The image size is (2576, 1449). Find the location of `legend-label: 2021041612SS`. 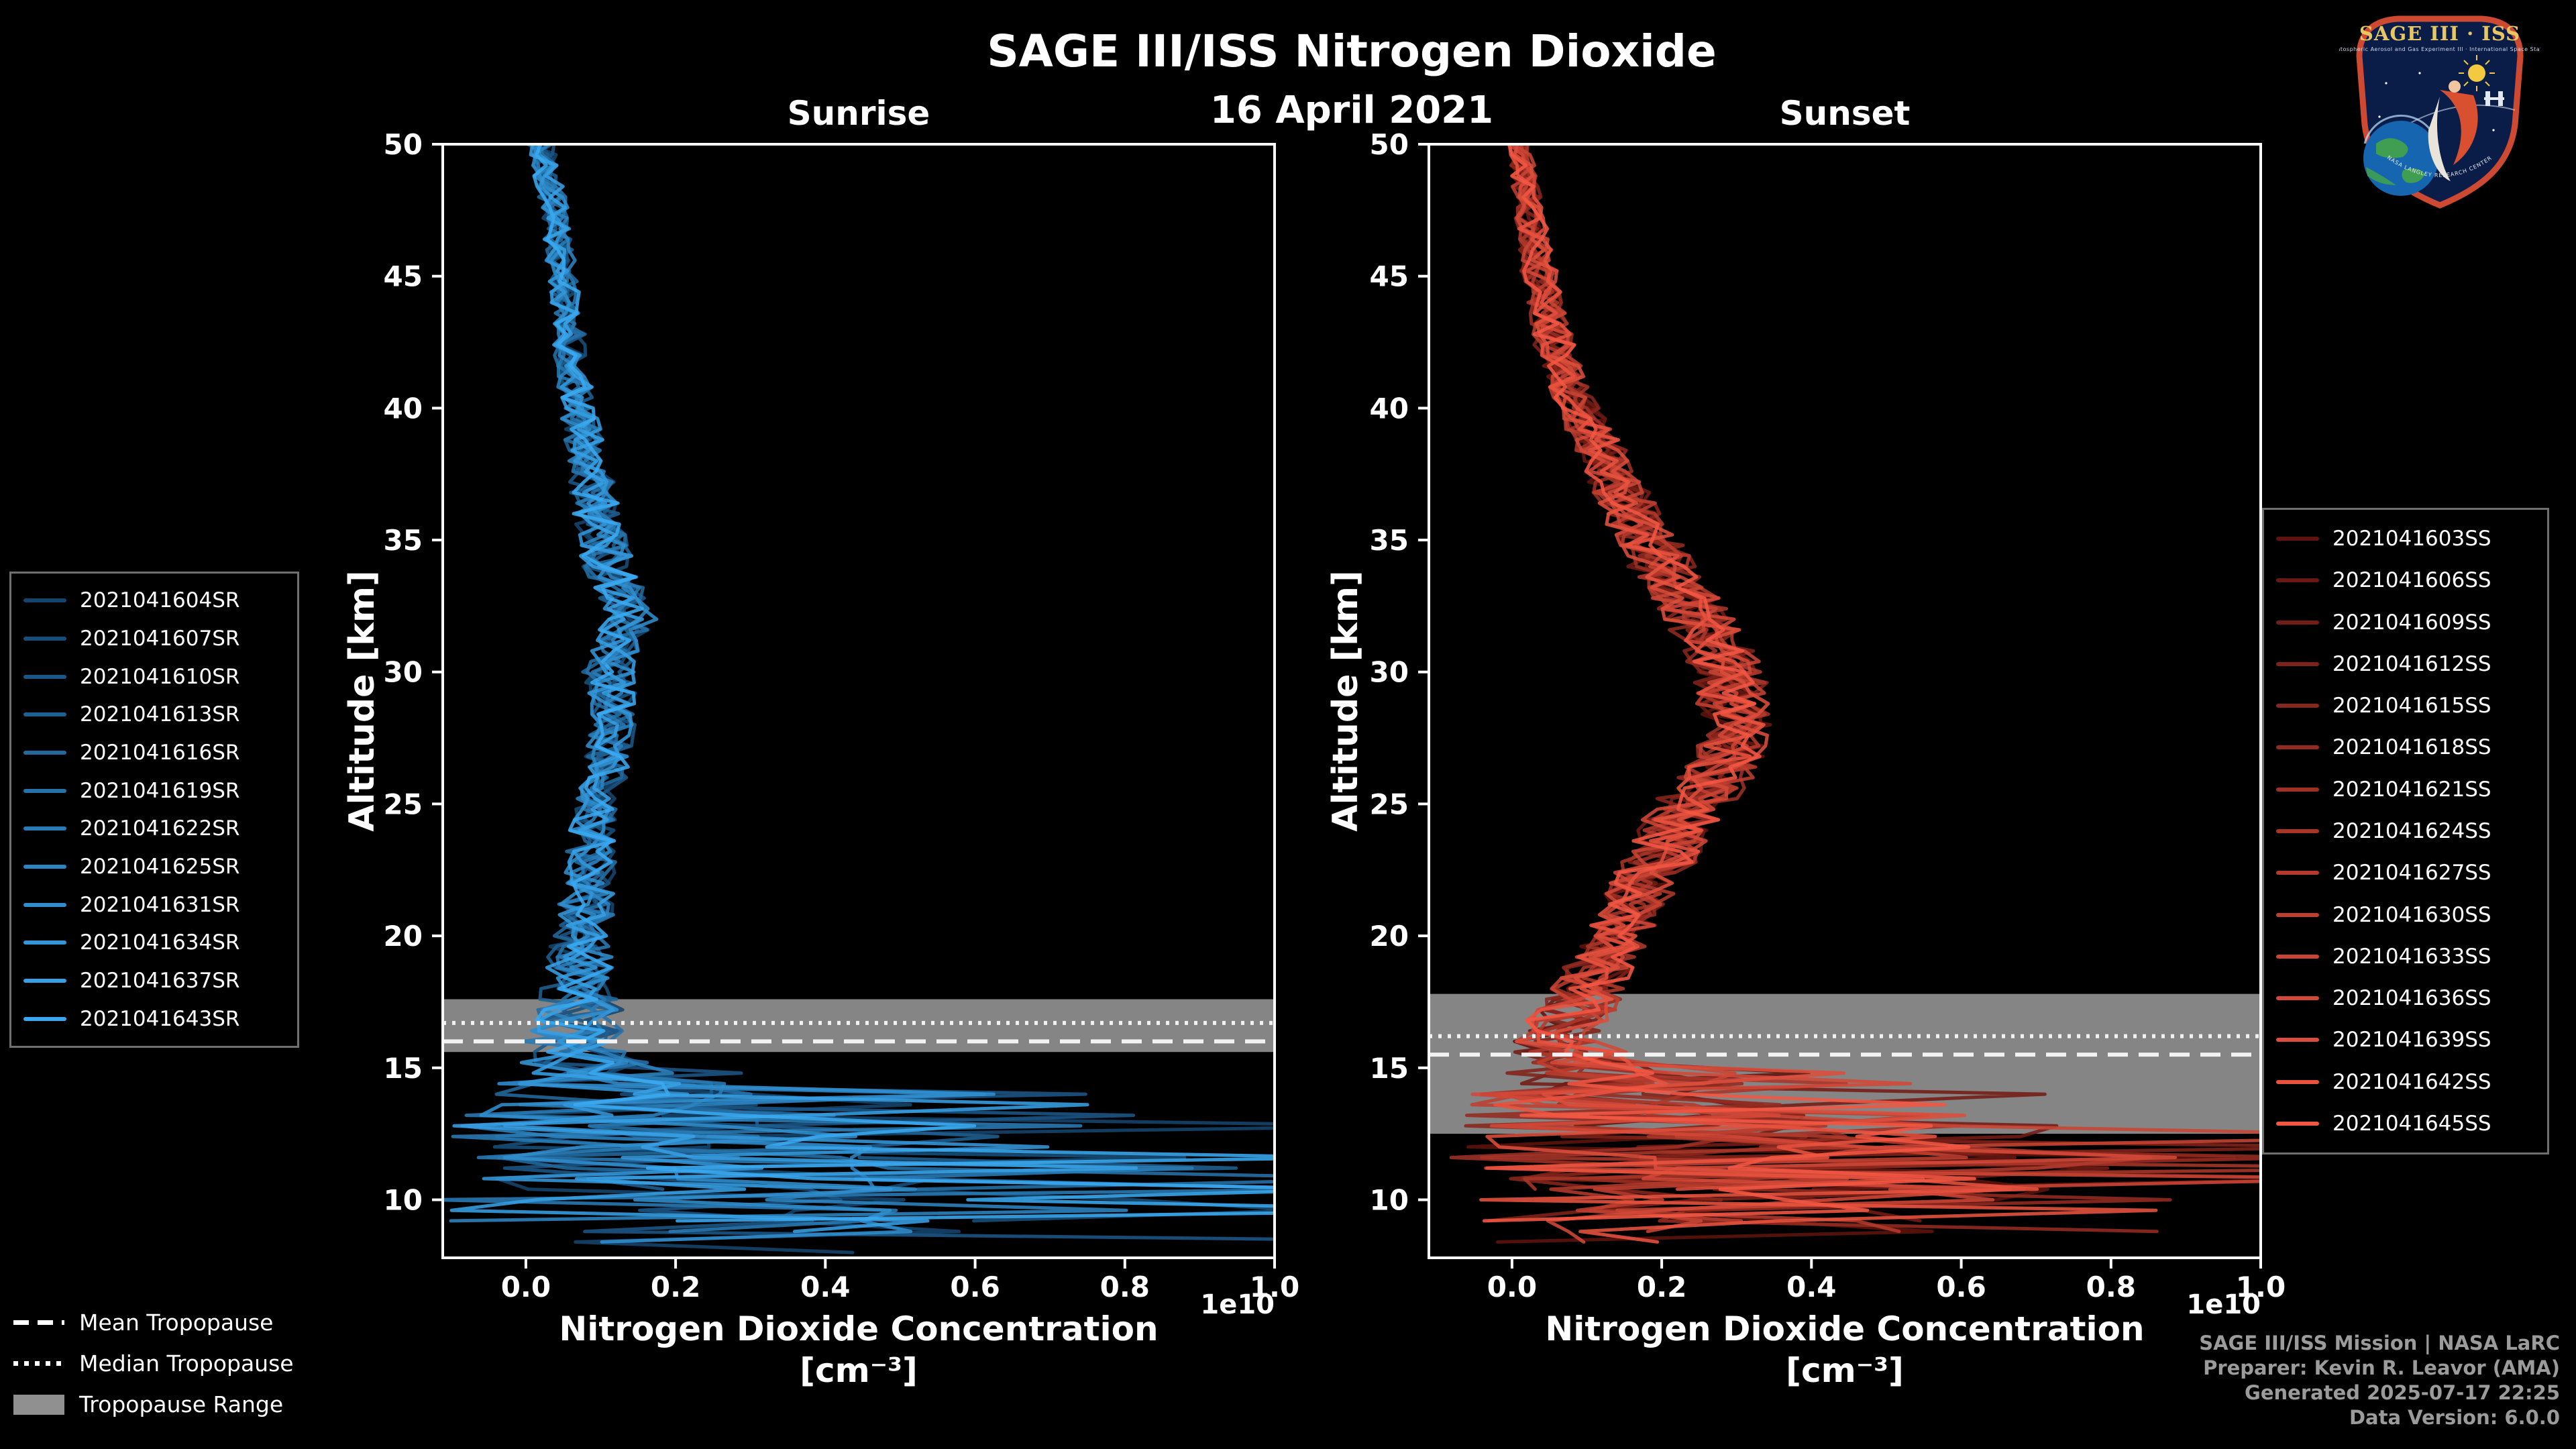

legend-label: 2021041612SS is located at coordinates (2411, 663).